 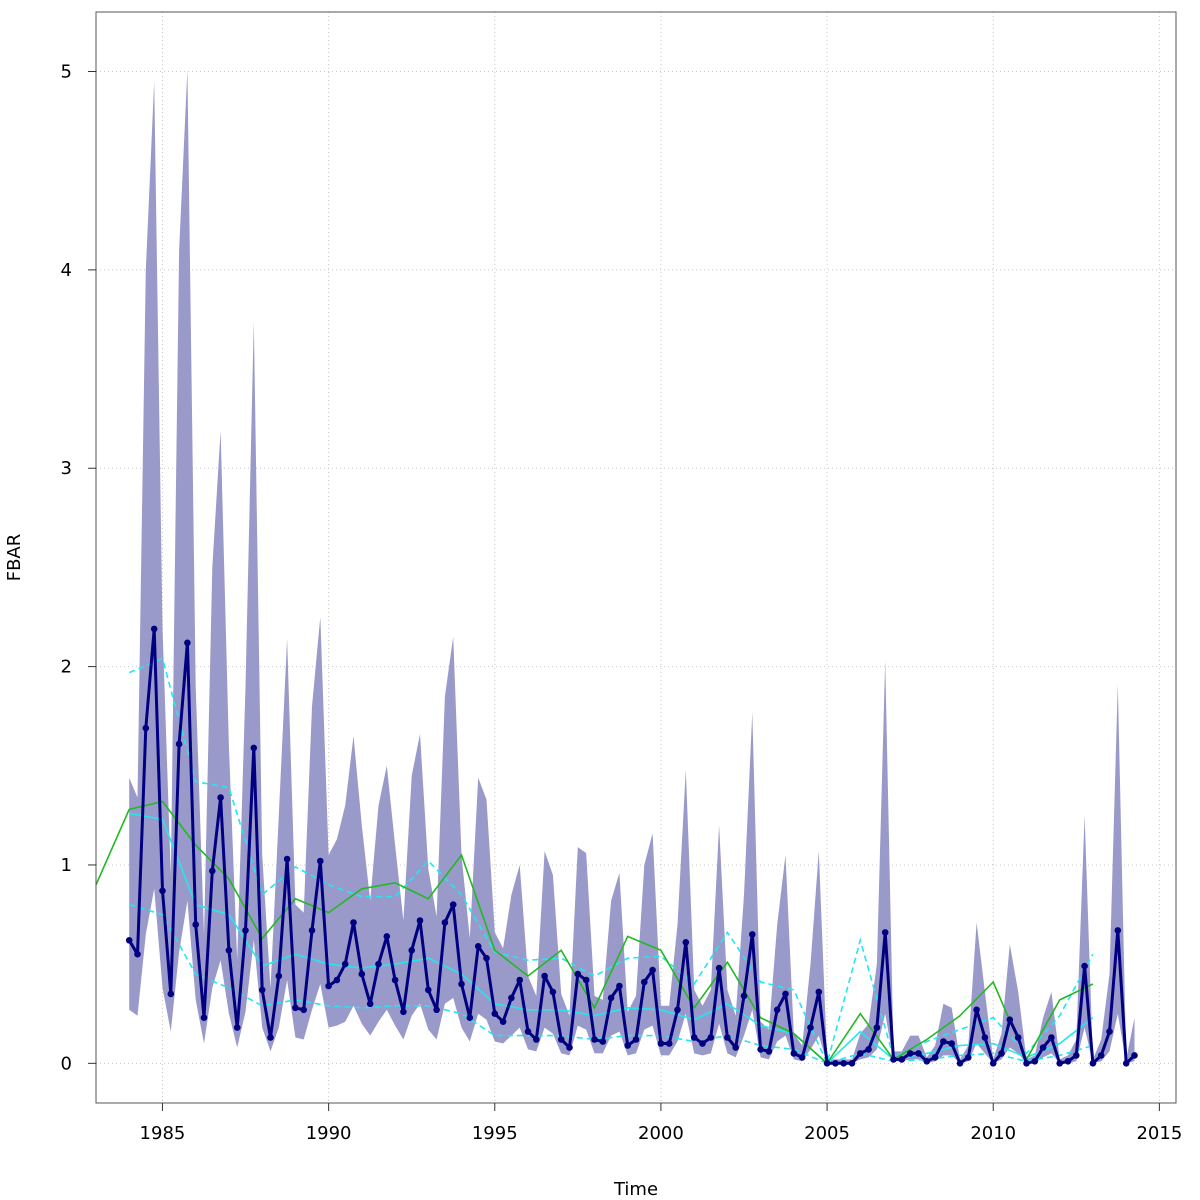 I want to click on y-tick-label: 2, so click(x=66, y=667).